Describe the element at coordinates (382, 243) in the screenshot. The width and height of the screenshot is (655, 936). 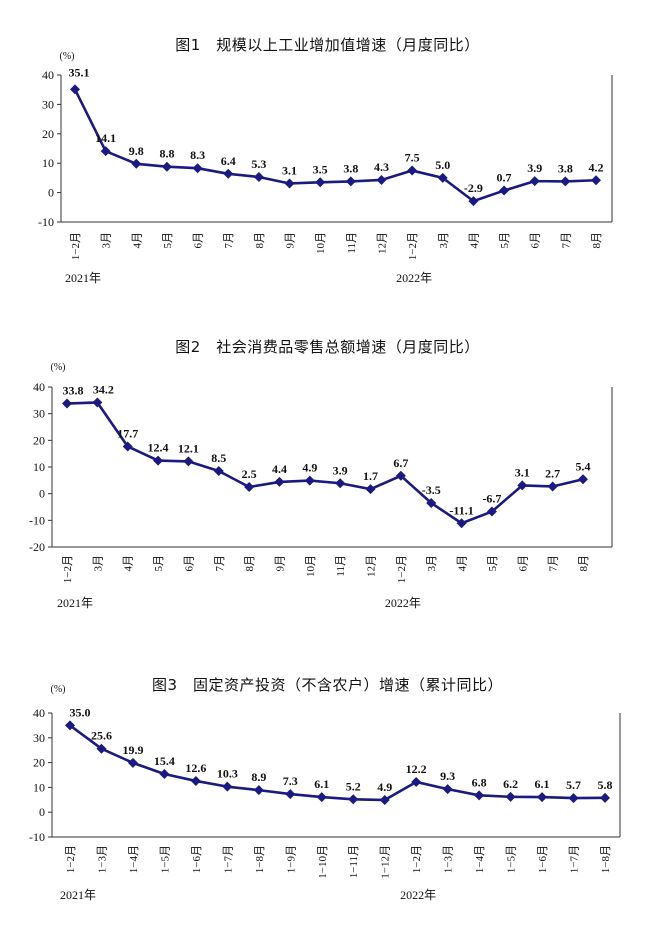
I see `x-tick-label: 12月` at that location.